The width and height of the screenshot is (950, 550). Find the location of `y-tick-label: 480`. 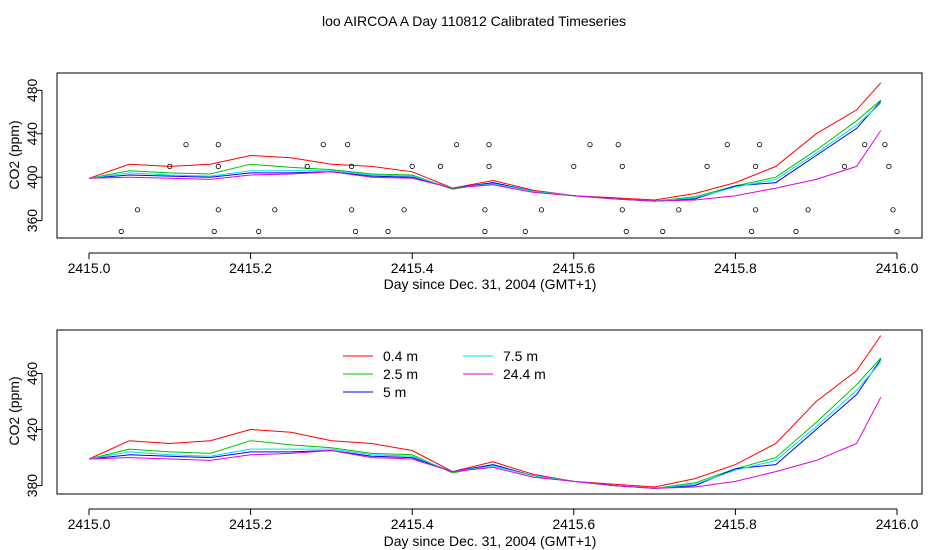

y-tick-label: 480 is located at coordinates (32, 91).